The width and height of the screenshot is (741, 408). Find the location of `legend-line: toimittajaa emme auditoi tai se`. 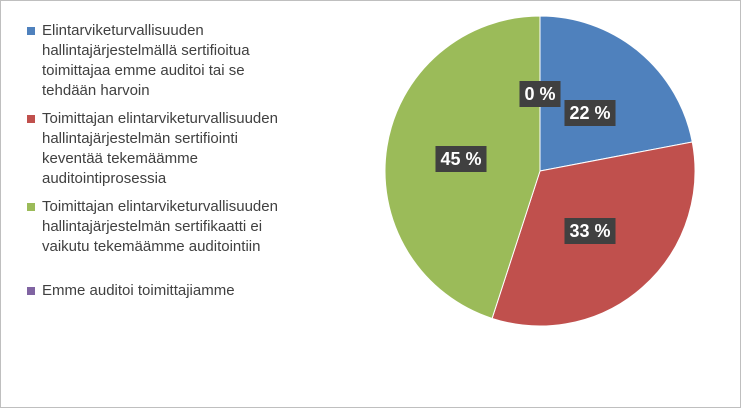

legend-line: toimittajaa emme auditoi tai se is located at coordinates (143, 70).